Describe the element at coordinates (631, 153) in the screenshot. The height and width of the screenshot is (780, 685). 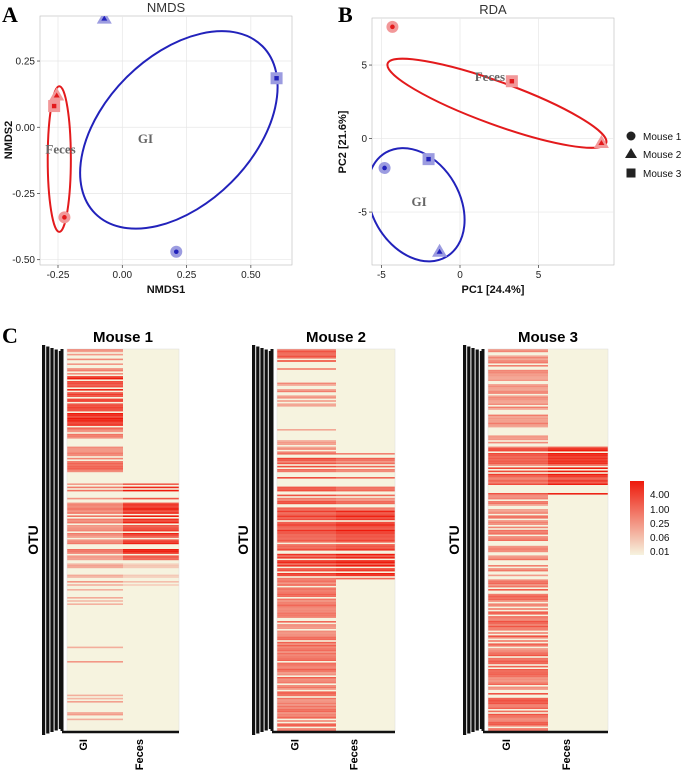
I see `legend-triangle-icon` at that location.